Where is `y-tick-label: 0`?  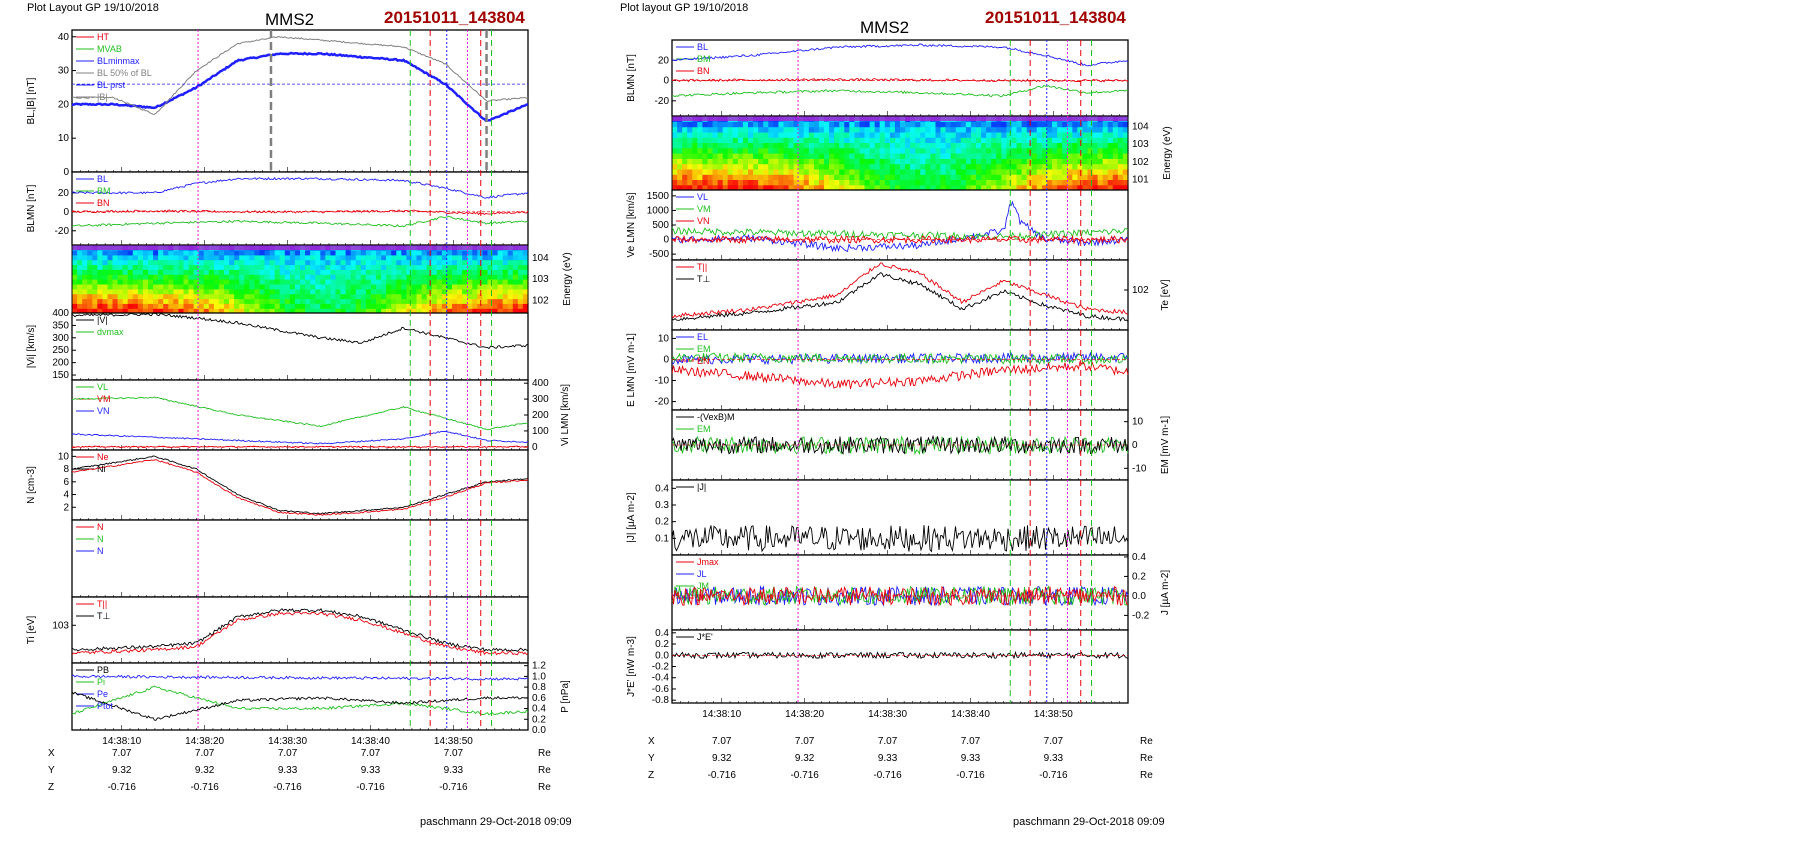
y-tick-label: 0 is located at coordinates (66, 212).